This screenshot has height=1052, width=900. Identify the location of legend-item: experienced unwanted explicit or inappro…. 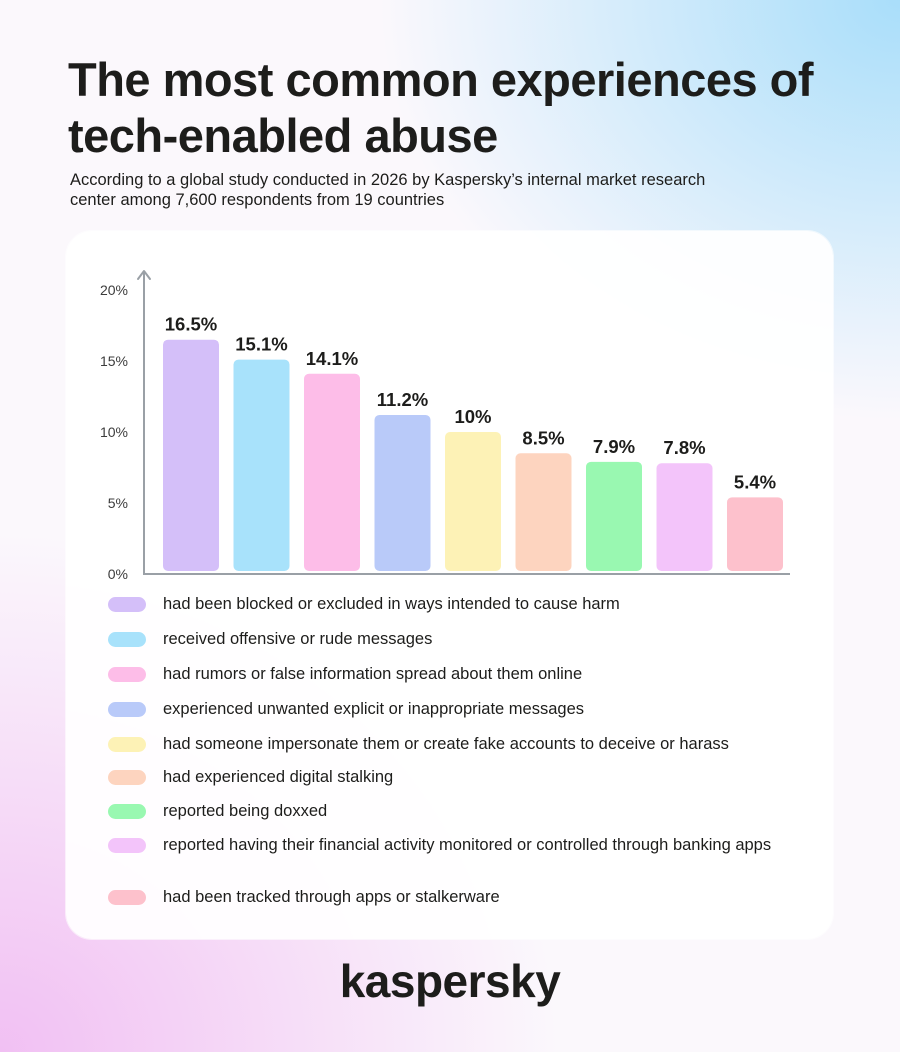
(450, 709).